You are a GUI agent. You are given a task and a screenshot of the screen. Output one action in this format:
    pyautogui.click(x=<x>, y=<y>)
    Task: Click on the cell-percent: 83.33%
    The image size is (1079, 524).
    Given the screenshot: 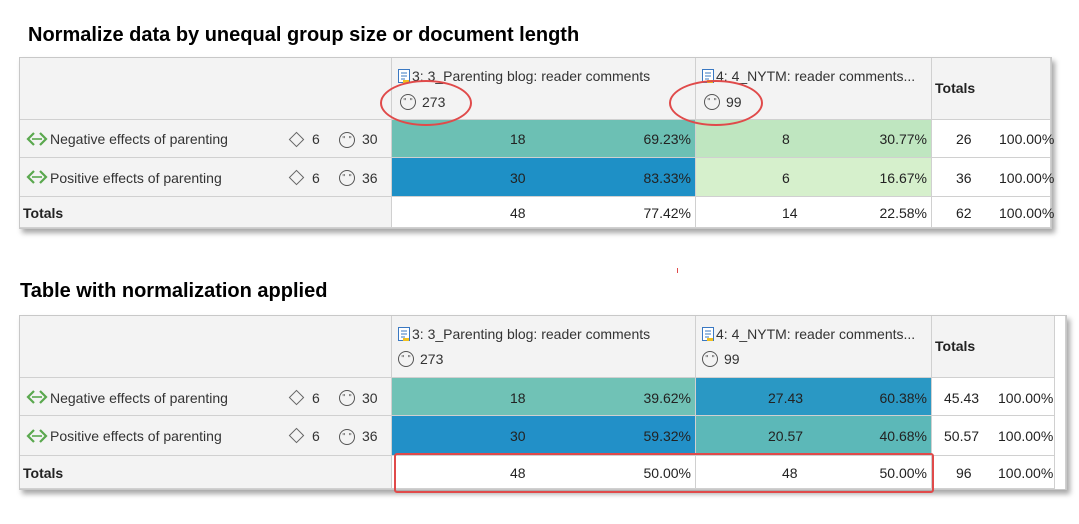 What is the action you would take?
    pyautogui.click(x=667, y=178)
    